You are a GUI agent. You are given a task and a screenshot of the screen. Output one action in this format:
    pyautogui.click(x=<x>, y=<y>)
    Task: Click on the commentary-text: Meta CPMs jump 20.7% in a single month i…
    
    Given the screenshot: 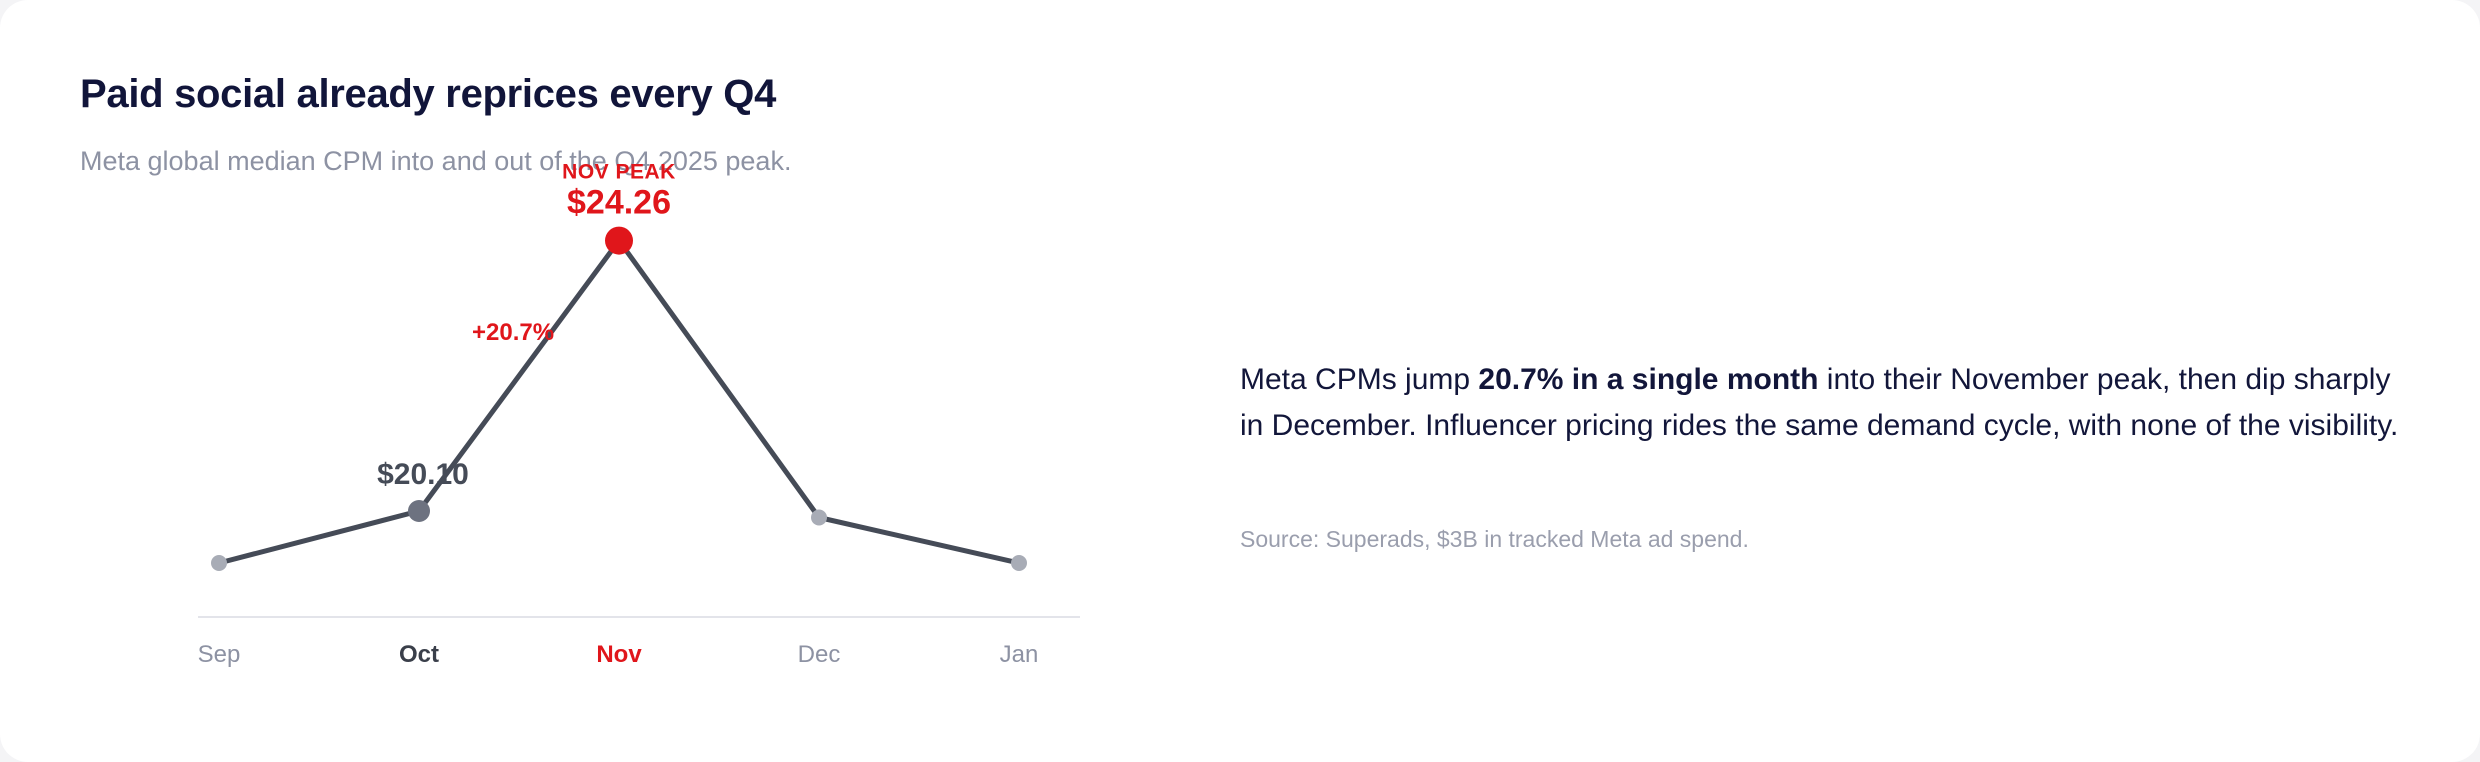 What is the action you would take?
    pyautogui.click(x=1820, y=403)
    